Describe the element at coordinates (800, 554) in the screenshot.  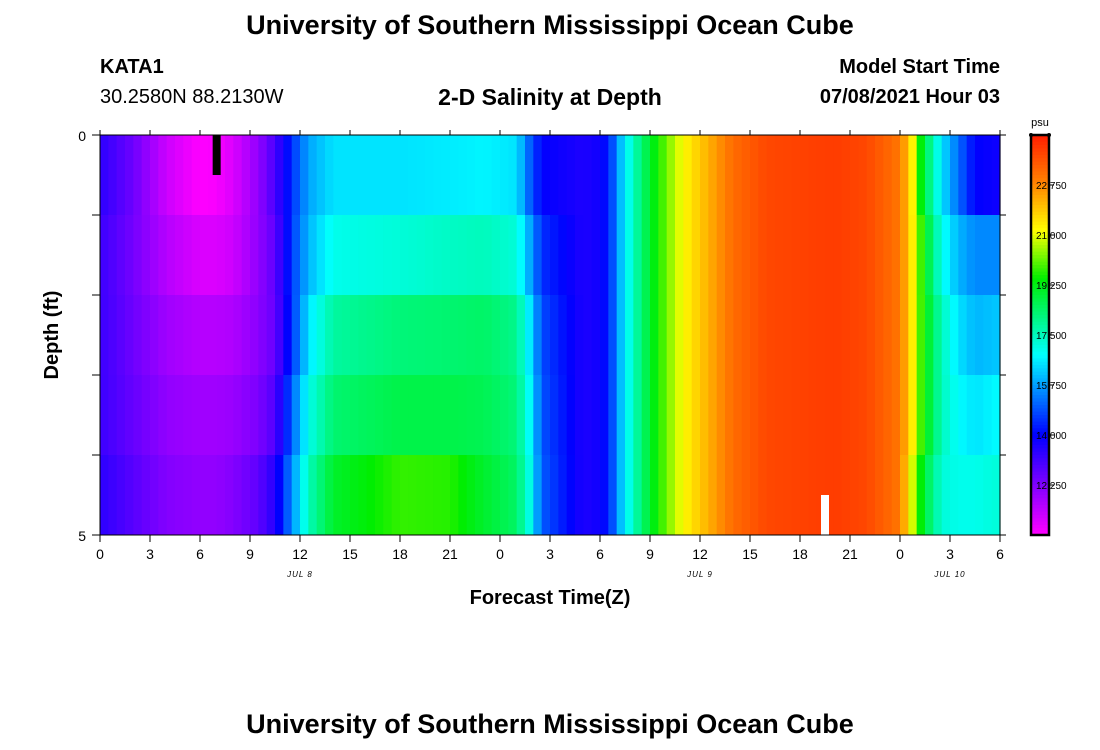
I see `x-tick-label: 18` at that location.